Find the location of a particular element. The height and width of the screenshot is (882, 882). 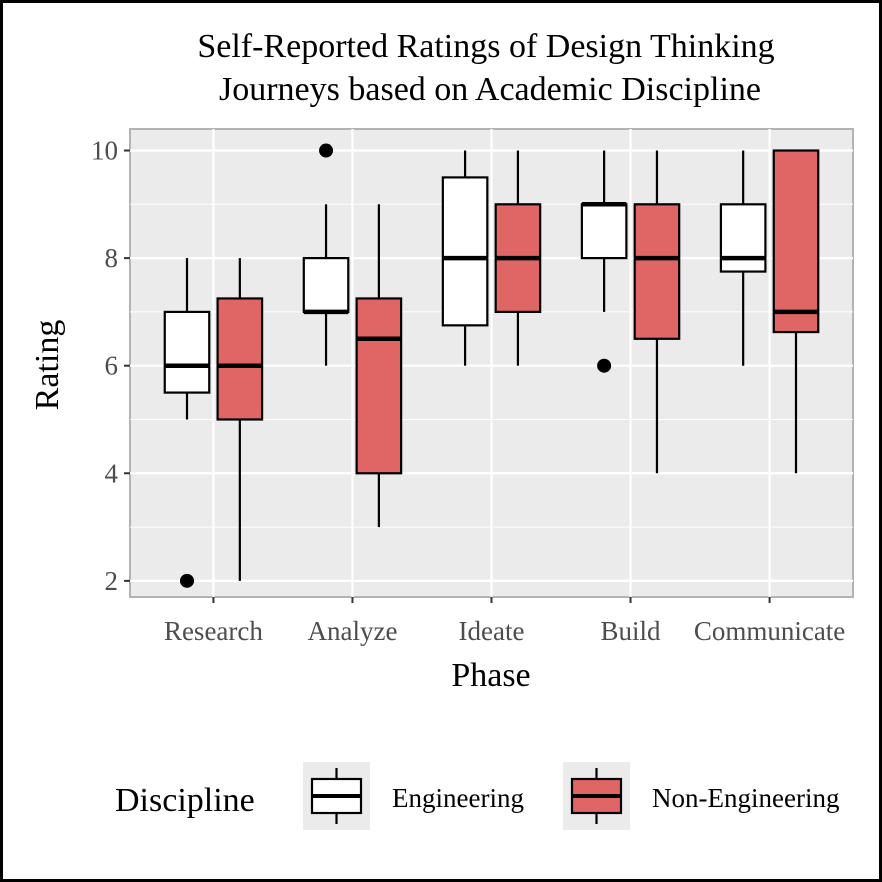

y-tick-label: 8 is located at coordinates (112, 258).